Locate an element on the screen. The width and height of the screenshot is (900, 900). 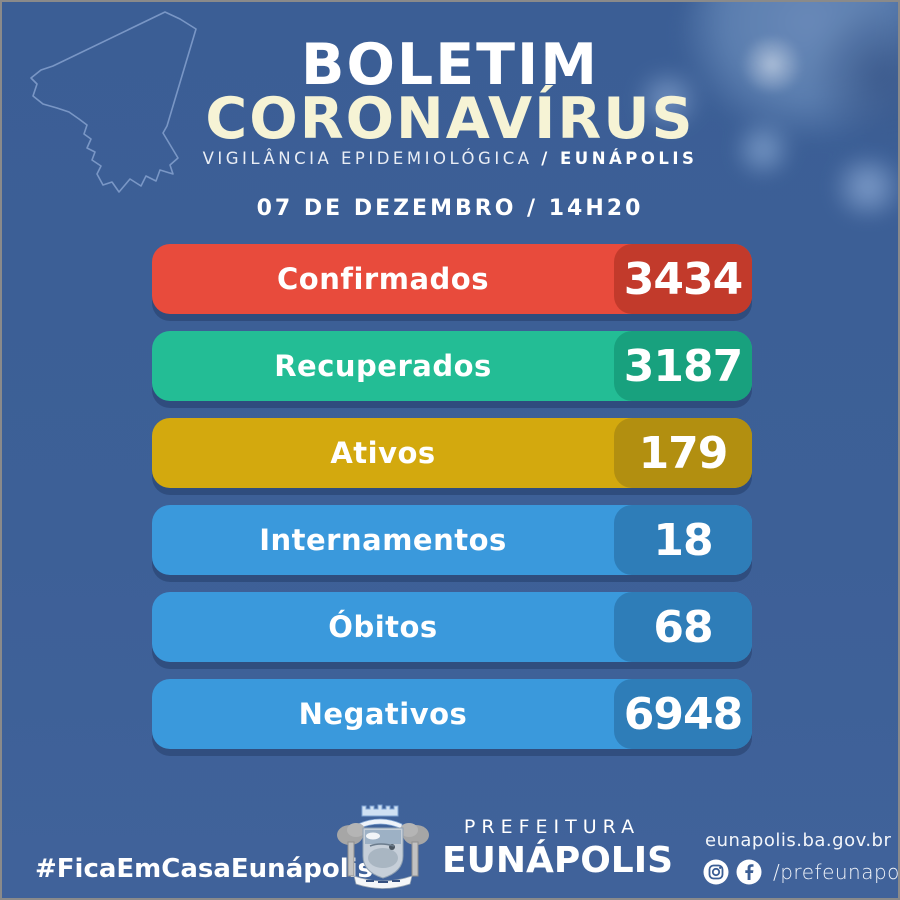
prefeitura-label: PREFEITURA is located at coordinates (552, 827).